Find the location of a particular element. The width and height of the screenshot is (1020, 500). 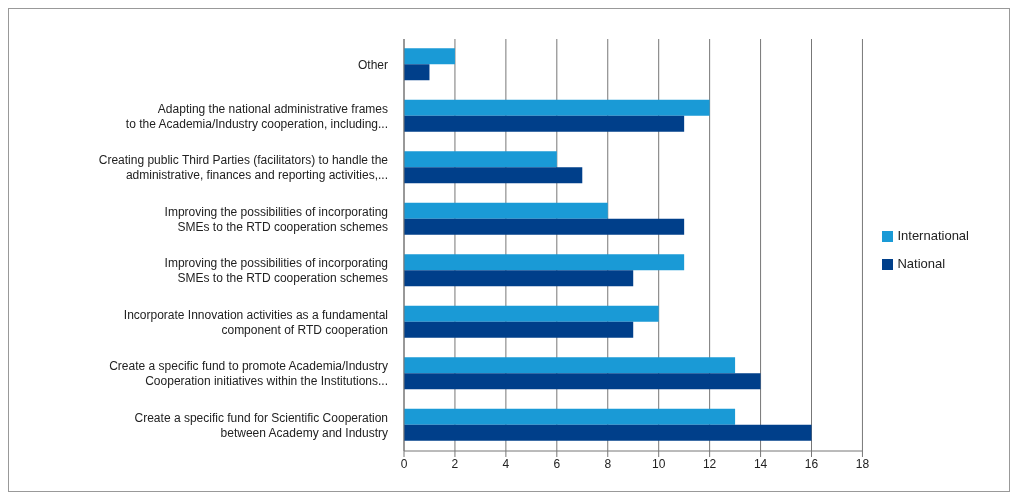

x-tick-label: 14 is located at coordinates (760, 463).